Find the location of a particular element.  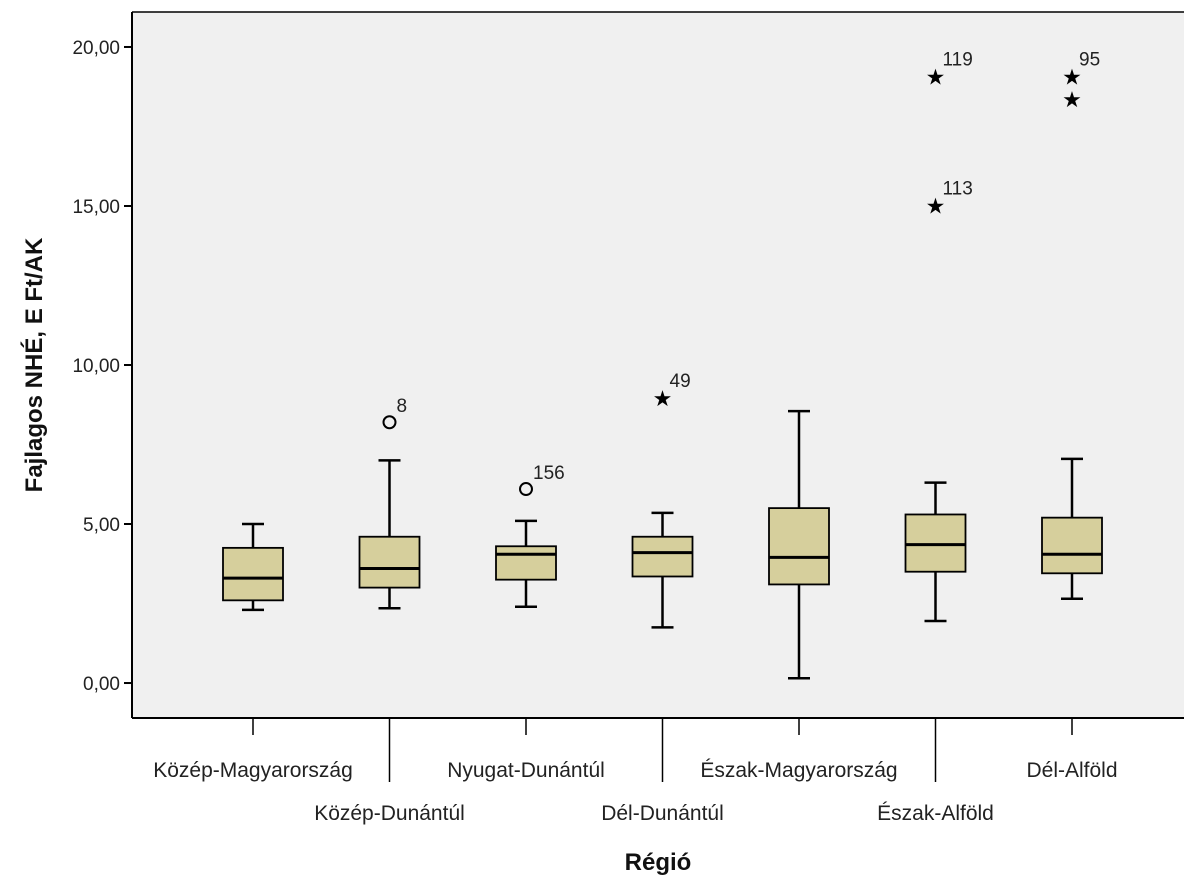

y-tick-label: 0,00 is located at coordinates (101, 684).